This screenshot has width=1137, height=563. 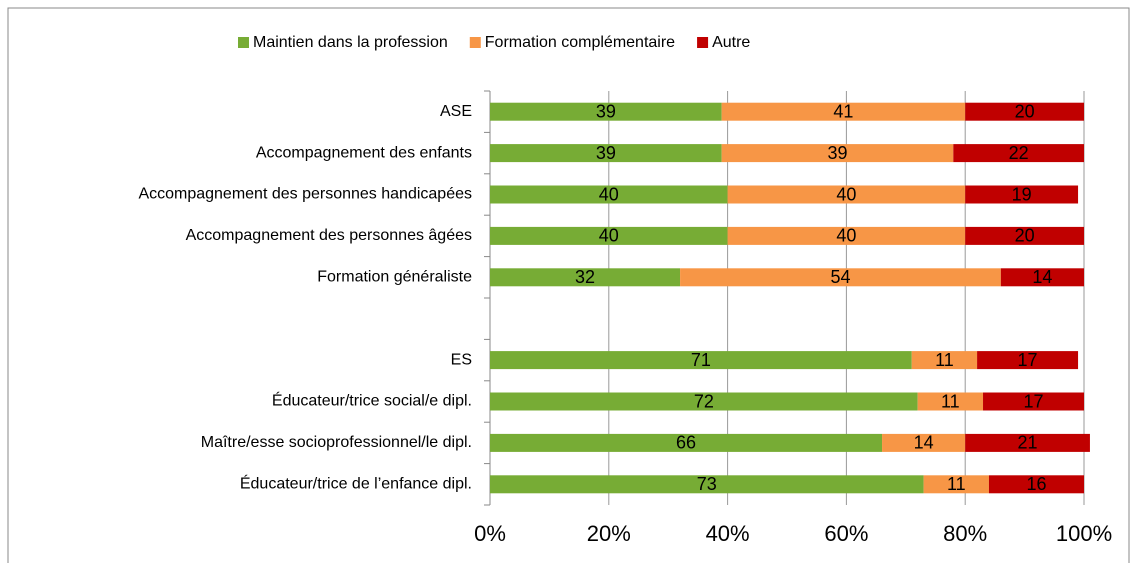 I want to click on y-tick-label: ASE, so click(x=456, y=111).